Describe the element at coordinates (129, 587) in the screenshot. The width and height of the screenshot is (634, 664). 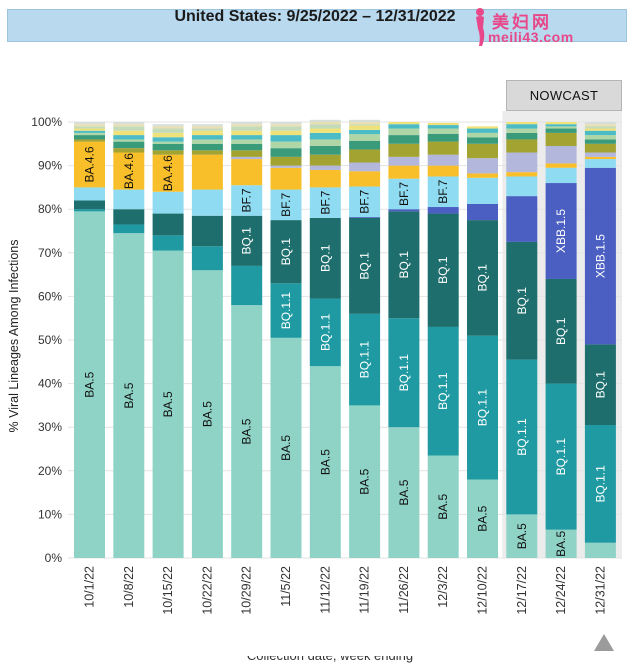
I see `x-tick-label: 10/8/22` at that location.